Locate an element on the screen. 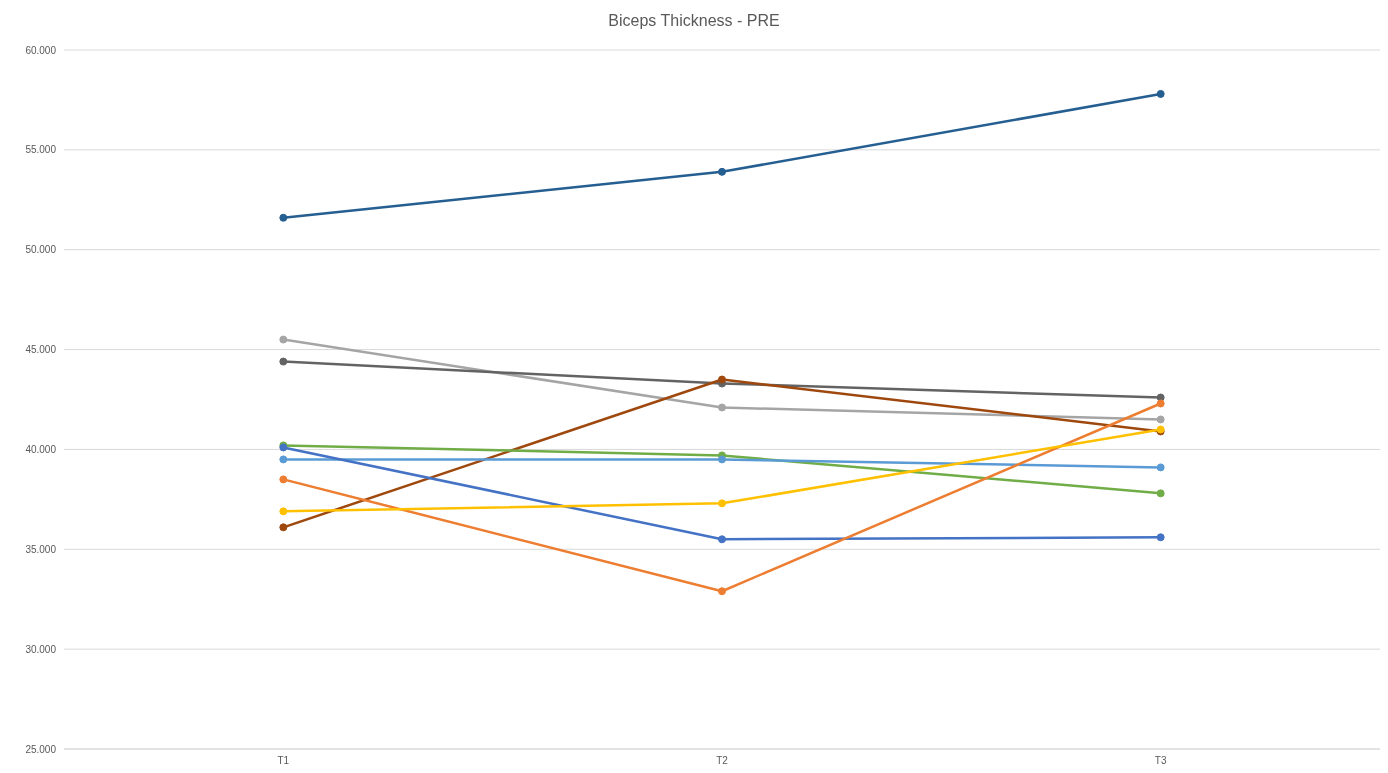 The width and height of the screenshot is (1388, 773). y-tick-label: 45.000 is located at coordinates (41, 350).